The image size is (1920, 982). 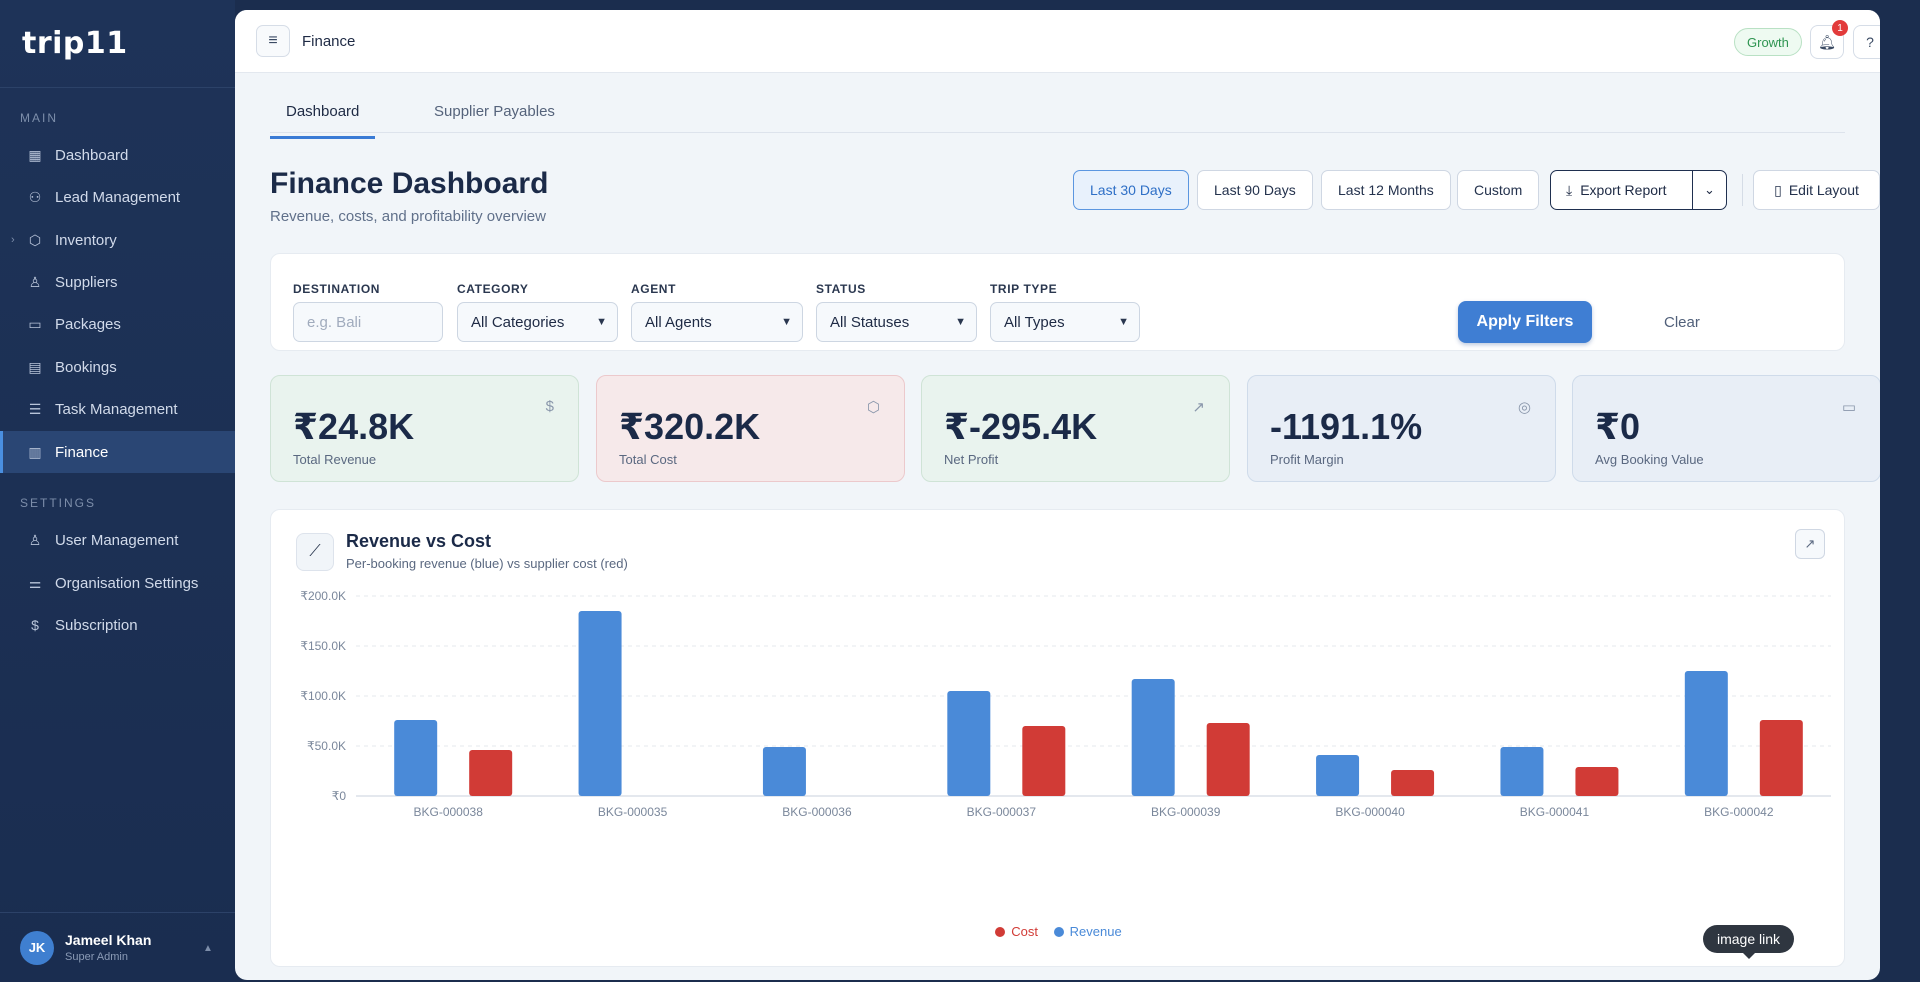 What do you see at coordinates (1742, 190) in the screenshot?
I see `toolbar-divider` at bounding box center [1742, 190].